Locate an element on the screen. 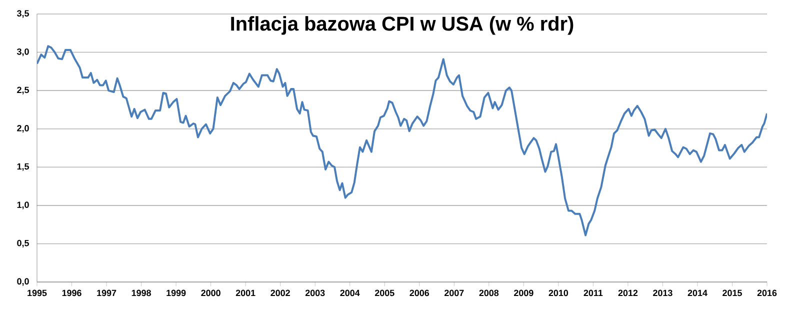 The image size is (786, 324). x-tick-label: 2008 is located at coordinates (489, 293).